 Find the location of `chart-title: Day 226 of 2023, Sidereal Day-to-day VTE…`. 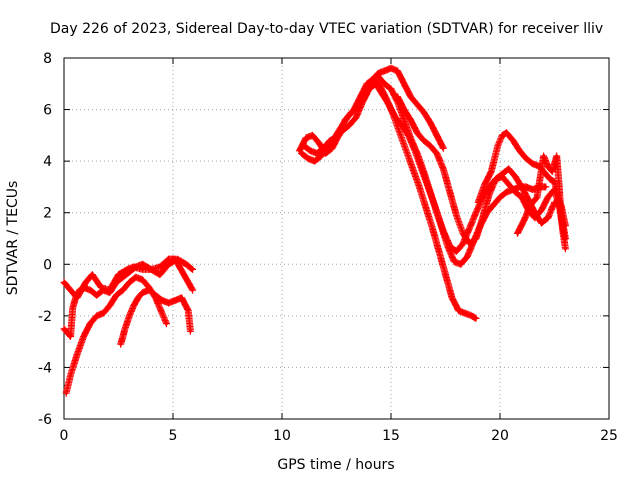

chart-title: Day 226 of 2023, Sidereal Day-to-day VTE… is located at coordinates (326, 29).